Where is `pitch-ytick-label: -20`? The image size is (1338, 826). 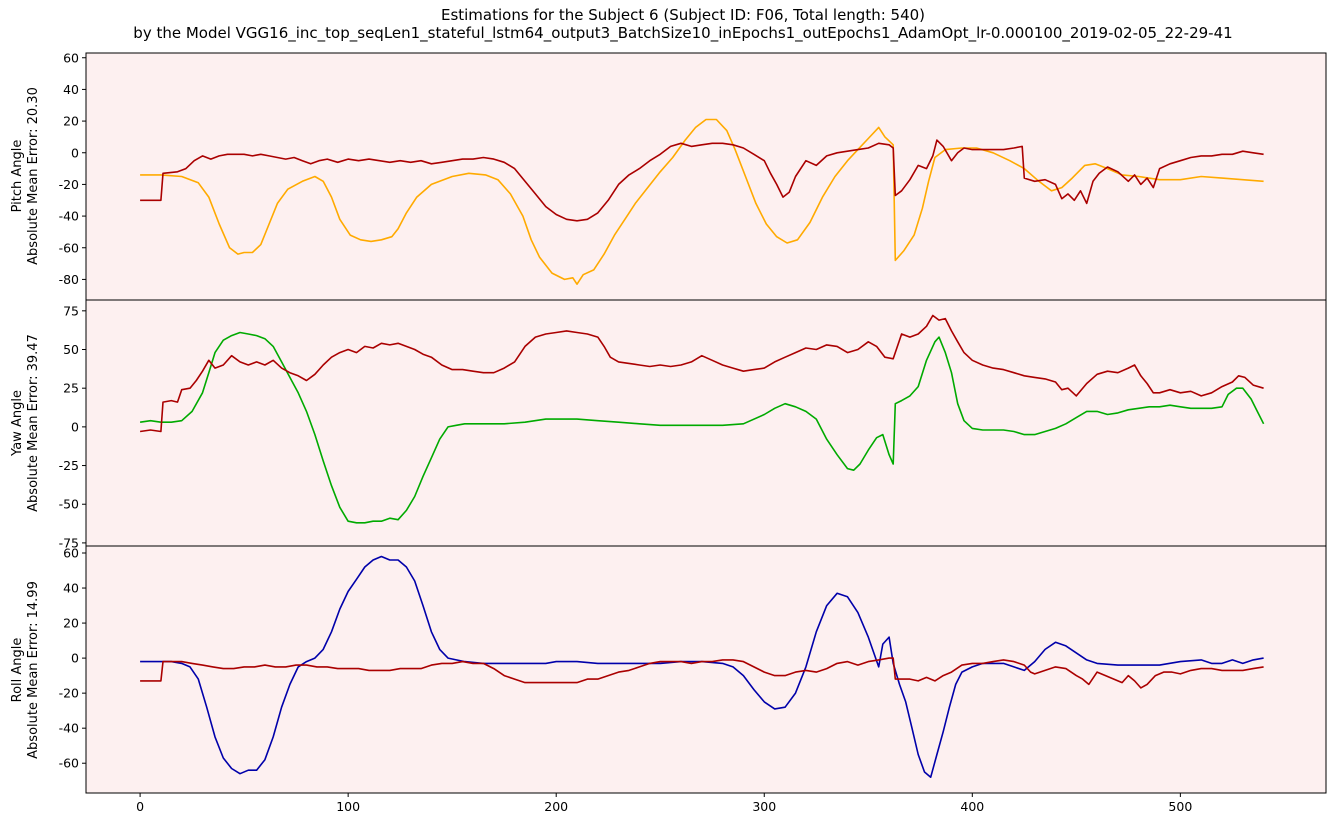 pitch-ytick-label: -20 is located at coordinates (69, 184).